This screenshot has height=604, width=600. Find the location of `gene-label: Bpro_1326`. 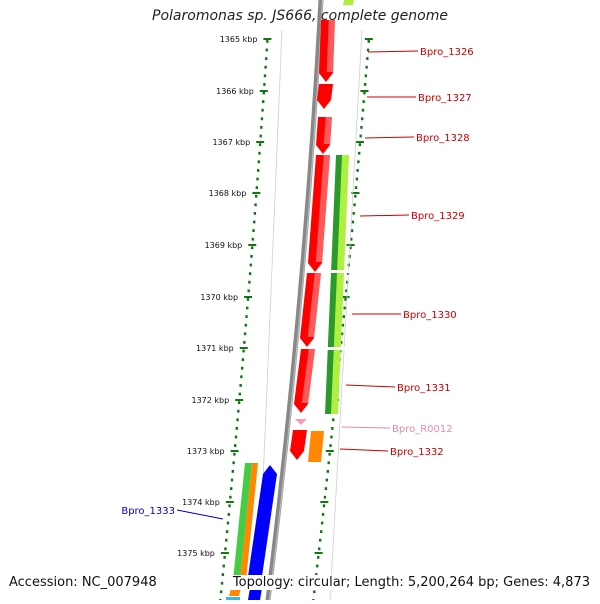

gene-label: Bpro_1326 is located at coordinates (447, 52).